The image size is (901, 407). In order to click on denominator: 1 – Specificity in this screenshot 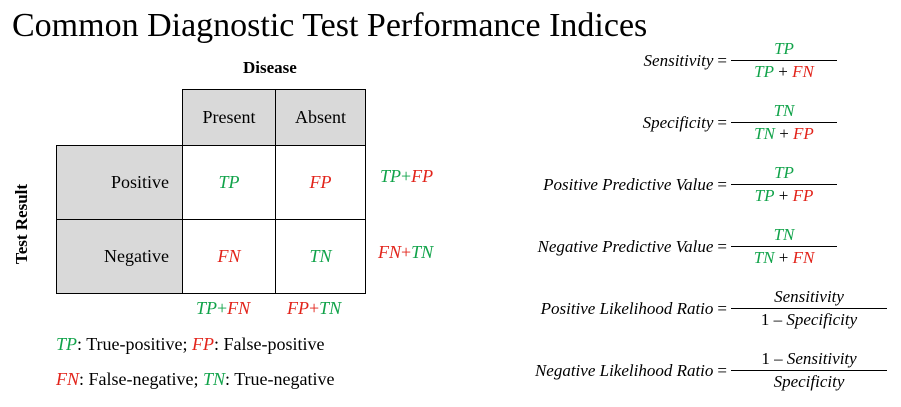, I will do `click(809, 320)`.